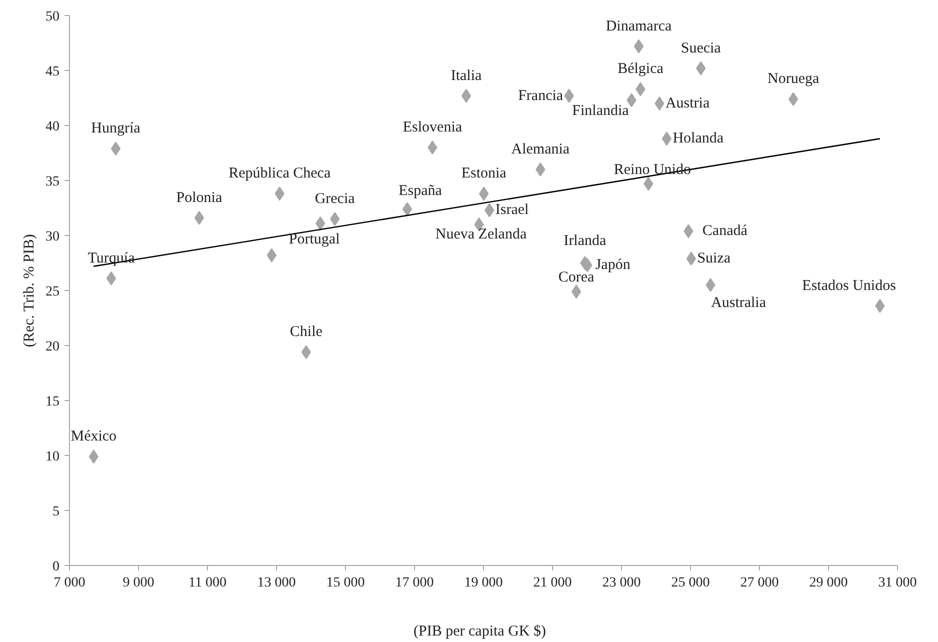 The width and height of the screenshot is (938, 642). I want to click on series-label: Corea, so click(576, 278).